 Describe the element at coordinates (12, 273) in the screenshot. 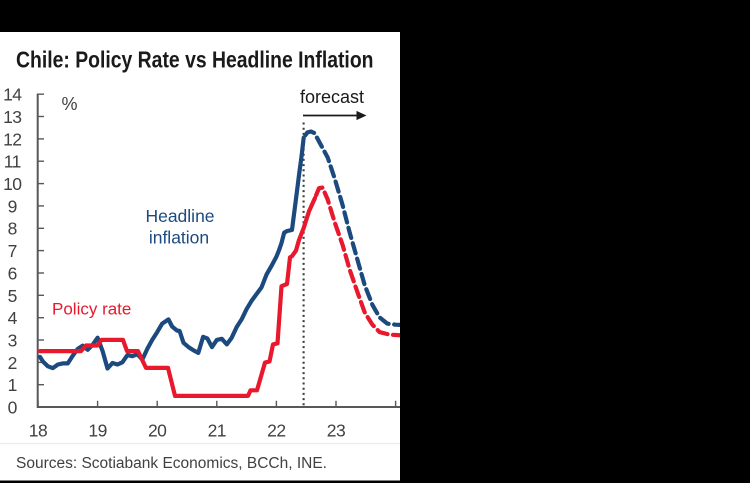

I see `svg-text: 6` at that location.